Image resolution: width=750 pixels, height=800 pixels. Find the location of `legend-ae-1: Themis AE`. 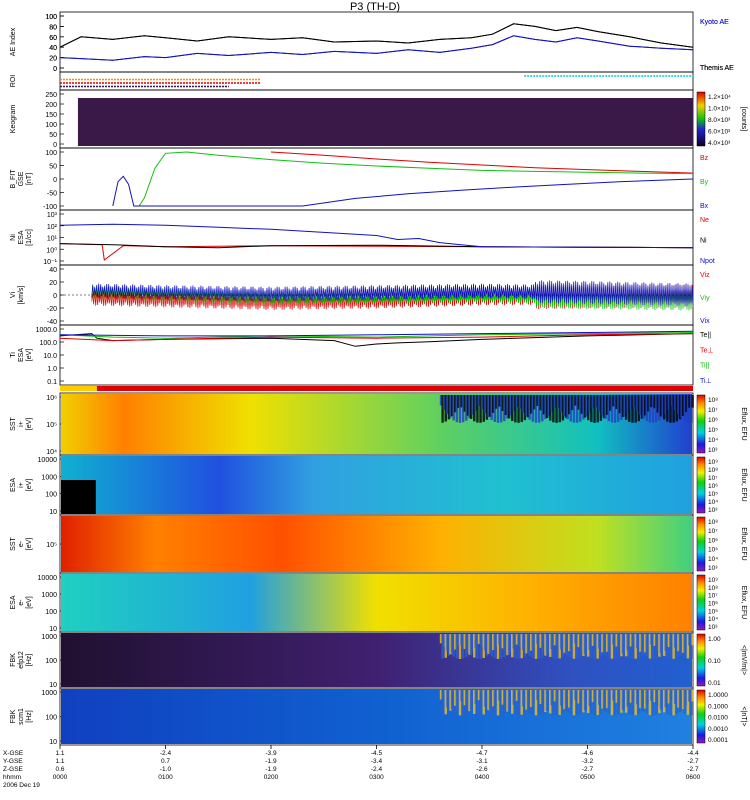

legend-ae-1: Themis AE is located at coordinates (717, 68).